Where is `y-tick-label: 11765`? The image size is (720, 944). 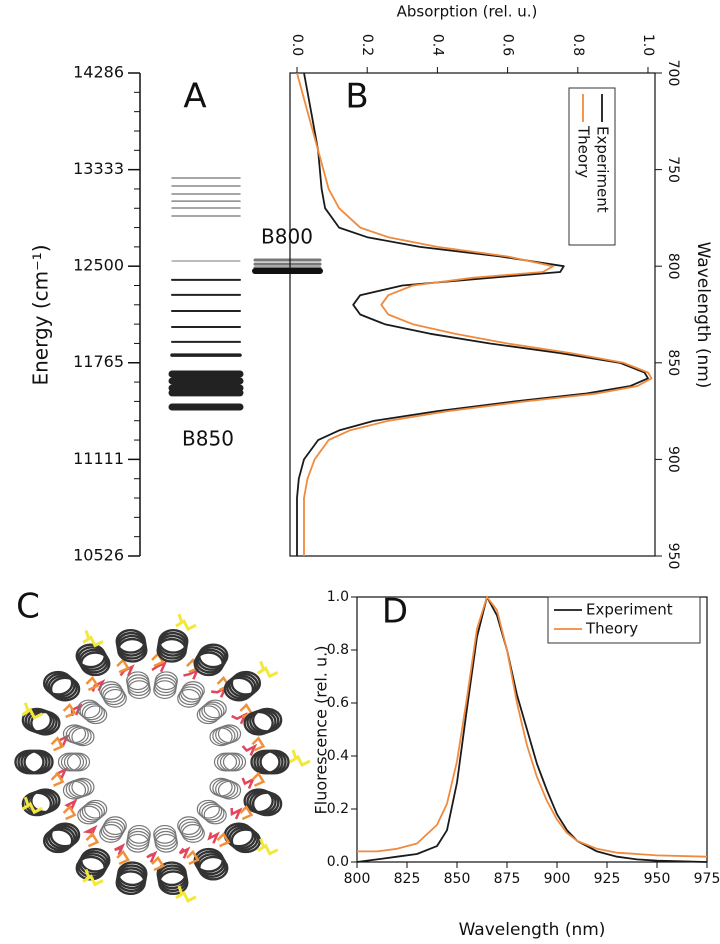
y-tick-label: 11765 is located at coordinates (98, 361).